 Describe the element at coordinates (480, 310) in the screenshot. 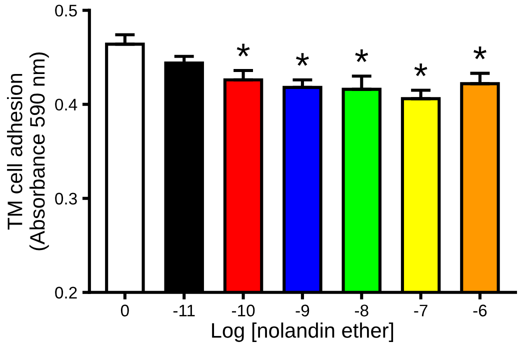

I see `x-tick-label: -6` at that location.